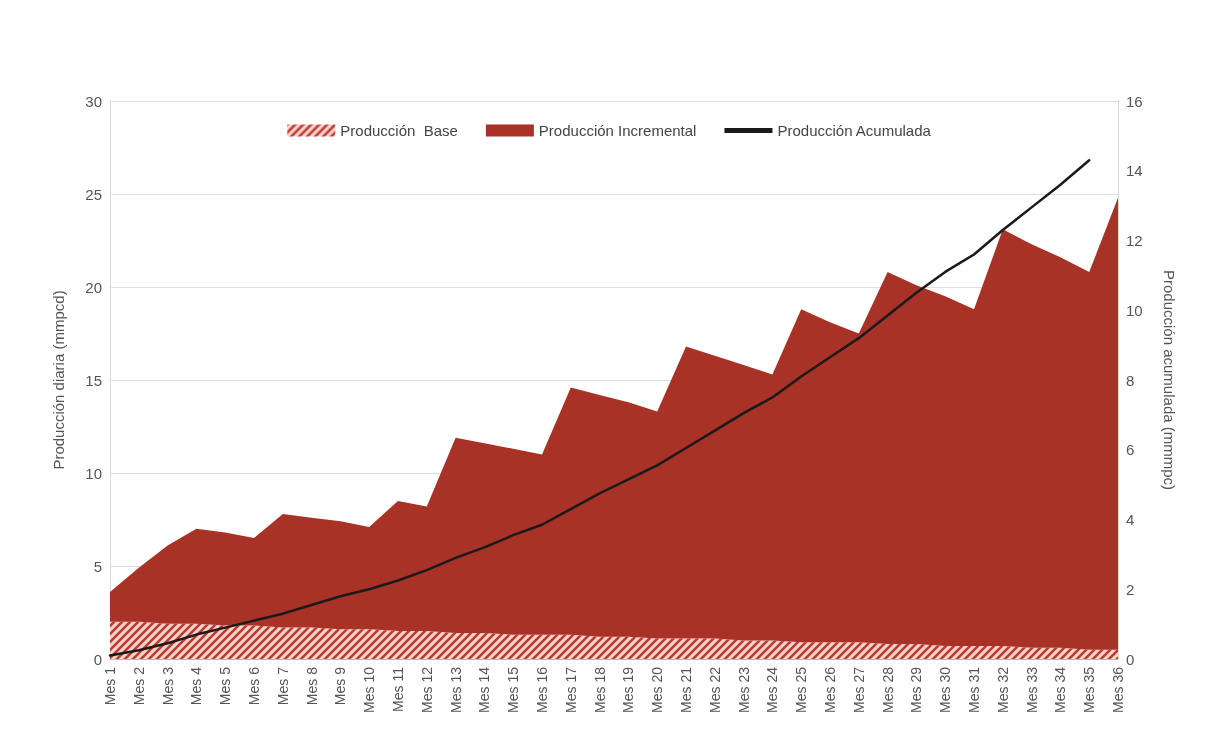  Describe the element at coordinates (1031, 689) in the screenshot. I see `x-tick-label: Mes 33` at that location.